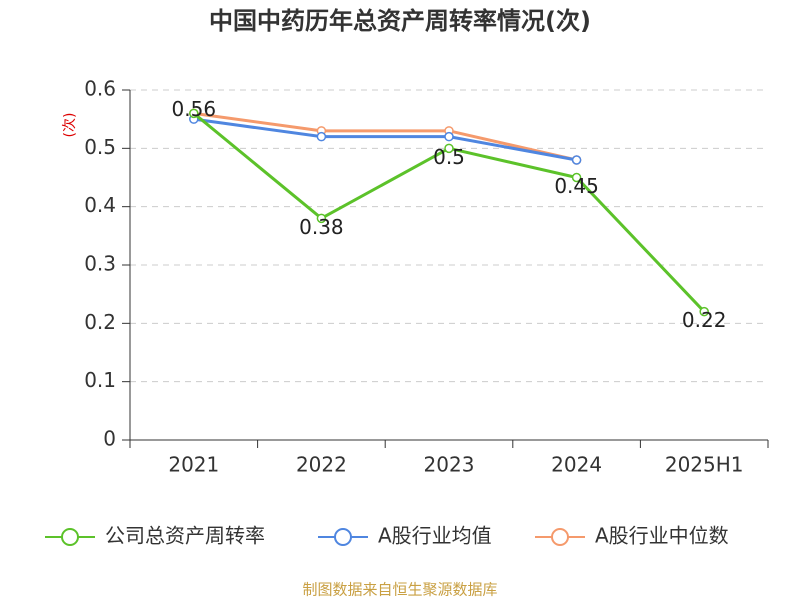 This screenshot has width=800, height=600. Describe the element at coordinates (70, 125) in the screenshot. I see `y-axis-label: (次)` at that location.